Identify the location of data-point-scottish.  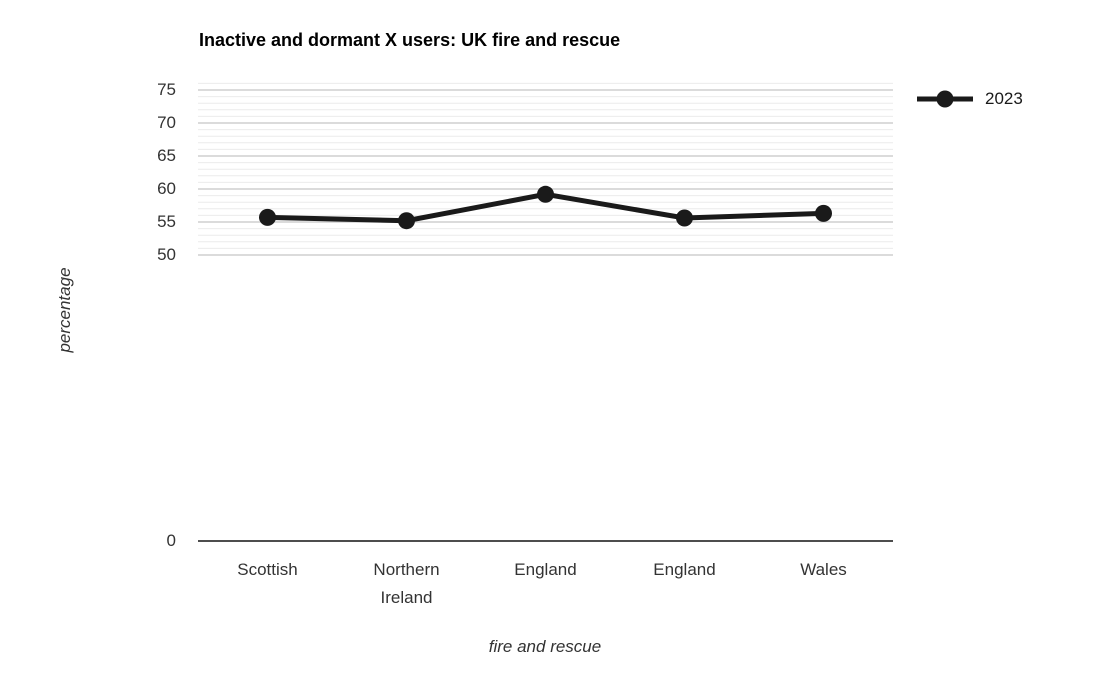
(267, 217).